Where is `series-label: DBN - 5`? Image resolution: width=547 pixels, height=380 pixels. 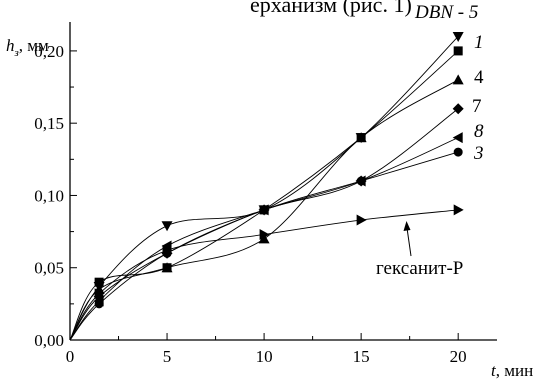 series-label: DBN - 5 is located at coordinates (446, 12).